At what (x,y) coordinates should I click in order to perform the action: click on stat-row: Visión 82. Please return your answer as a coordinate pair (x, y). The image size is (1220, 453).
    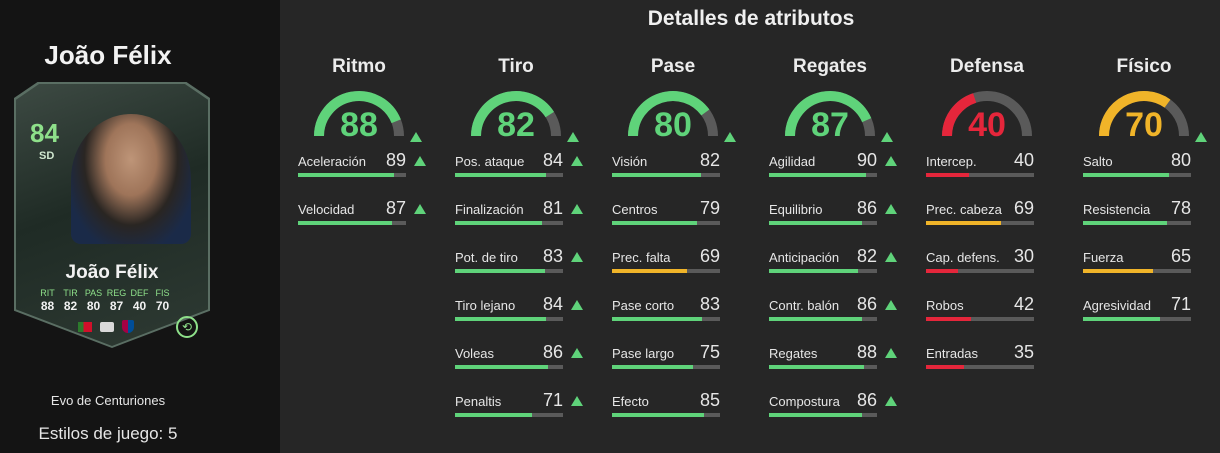
    Looking at the image, I should click on (673, 170).